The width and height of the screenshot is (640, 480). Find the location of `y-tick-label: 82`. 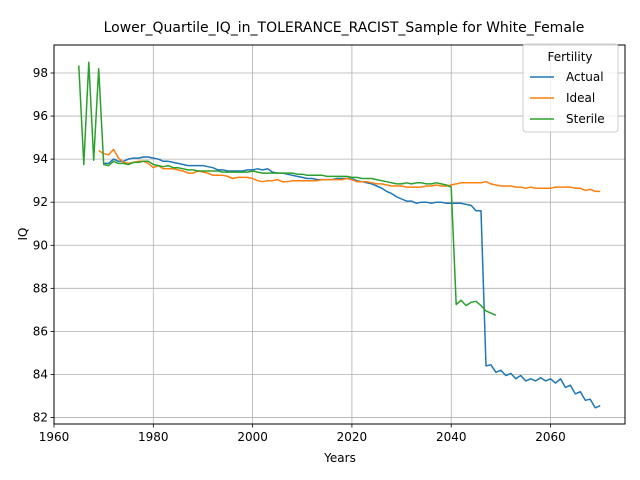

y-tick-label: 82 is located at coordinates (40, 418).